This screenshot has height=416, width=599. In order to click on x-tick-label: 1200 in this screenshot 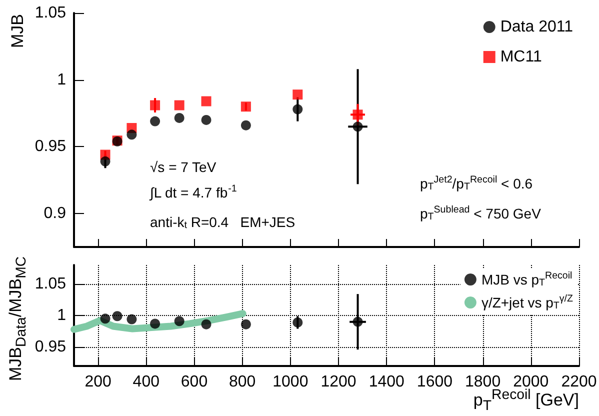, I will do `click(338, 382)`.